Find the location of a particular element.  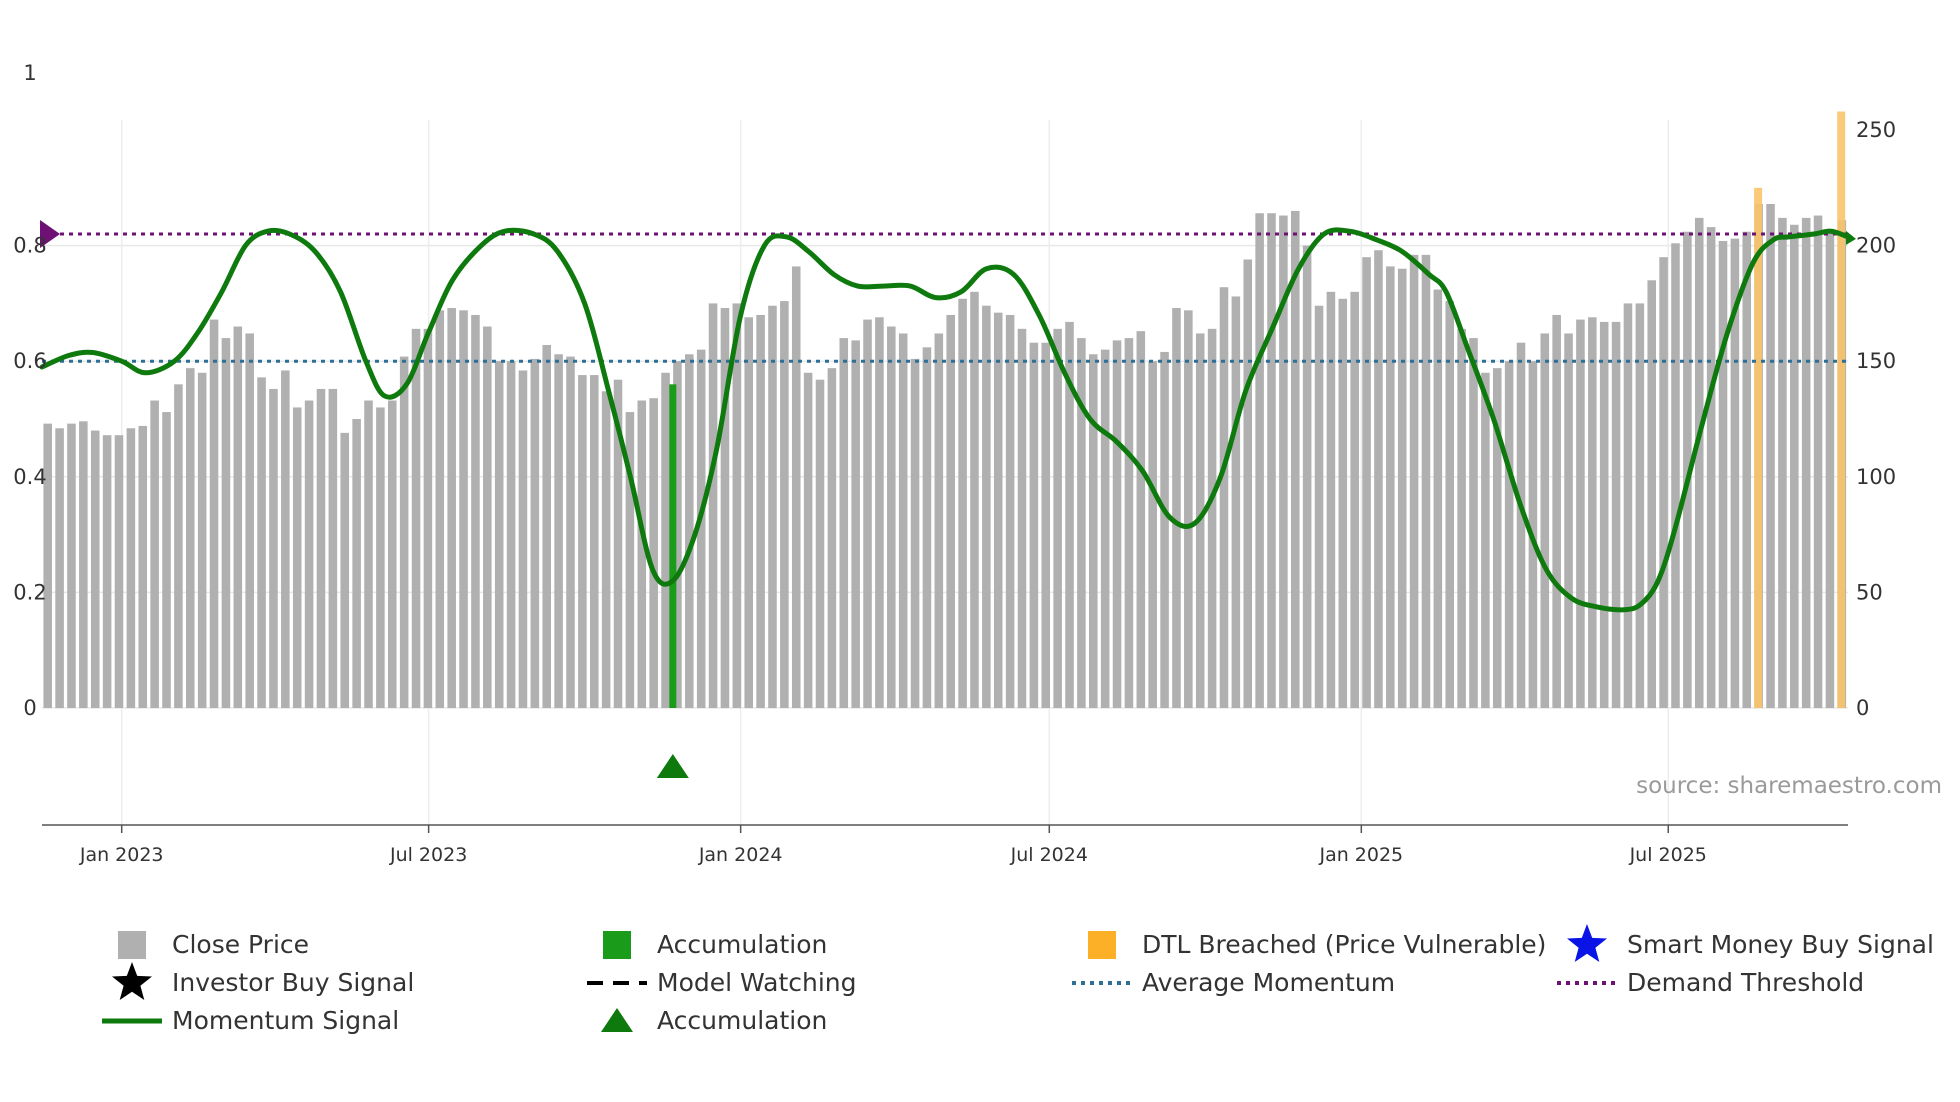

source-label: source: sharemaestro.com is located at coordinates (1789, 786).